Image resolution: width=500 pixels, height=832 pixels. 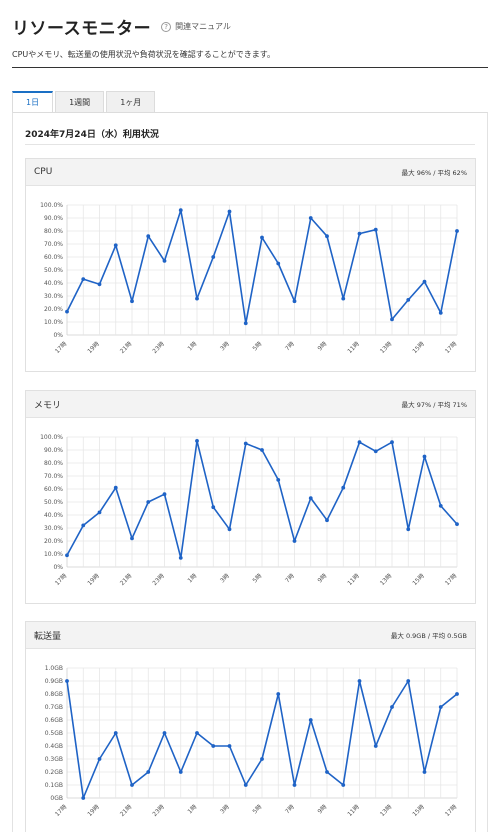 I want to click on cpu-y-tick-label: 20.0%, so click(x=53, y=309).